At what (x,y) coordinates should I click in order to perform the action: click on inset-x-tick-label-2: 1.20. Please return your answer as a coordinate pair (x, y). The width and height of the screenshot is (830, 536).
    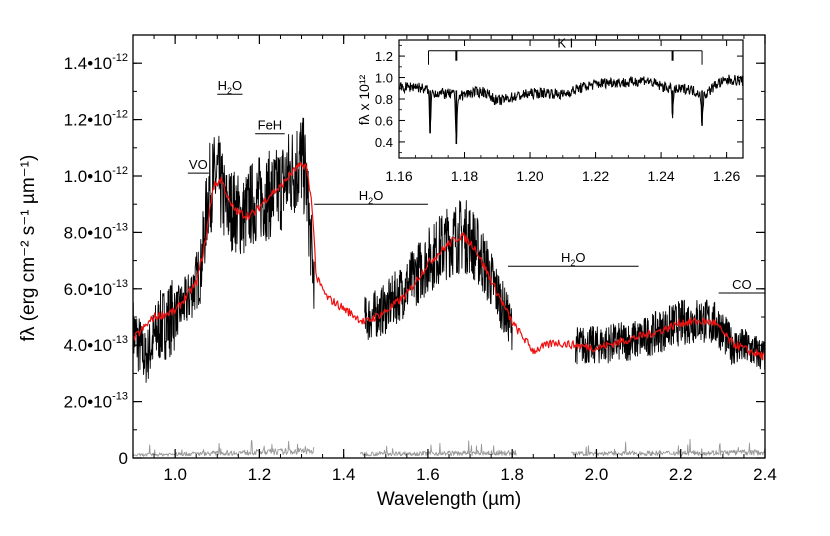
    Looking at the image, I should click on (529, 176).